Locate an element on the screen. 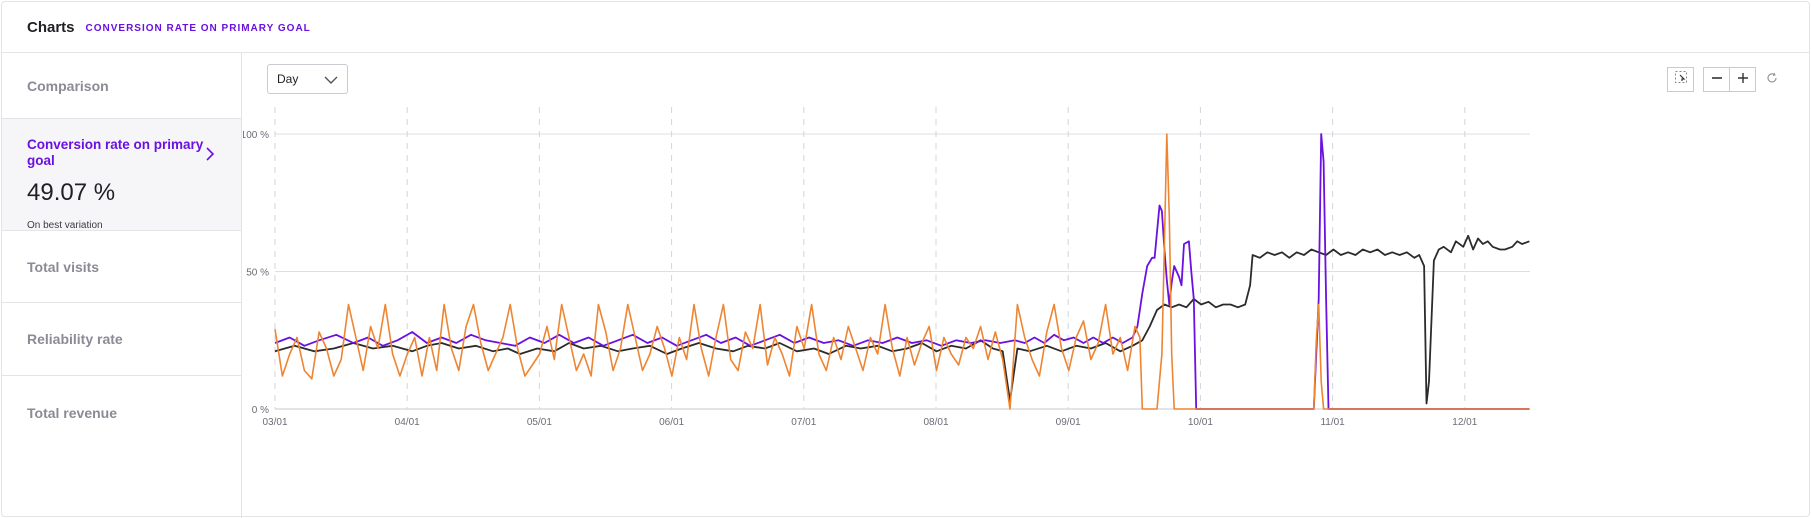  x-tick-label: 12/01 is located at coordinates (1464, 422).